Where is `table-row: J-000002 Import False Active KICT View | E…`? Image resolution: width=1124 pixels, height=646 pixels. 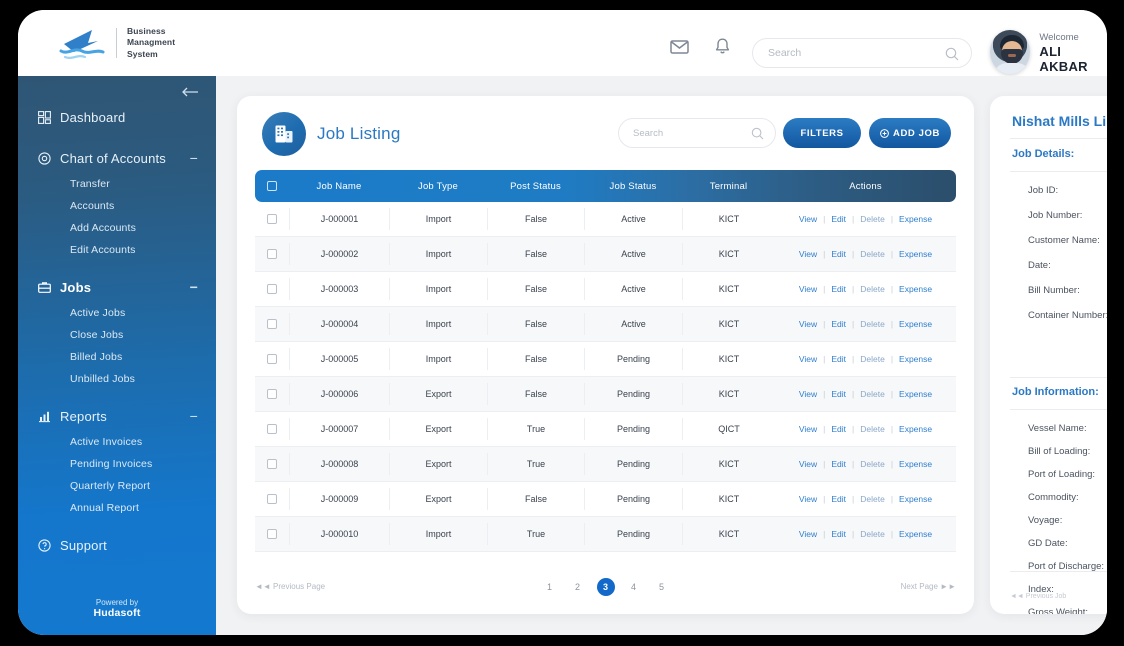
table-row: J-000002 Import False Active KICT View | E… is located at coordinates (605, 254).